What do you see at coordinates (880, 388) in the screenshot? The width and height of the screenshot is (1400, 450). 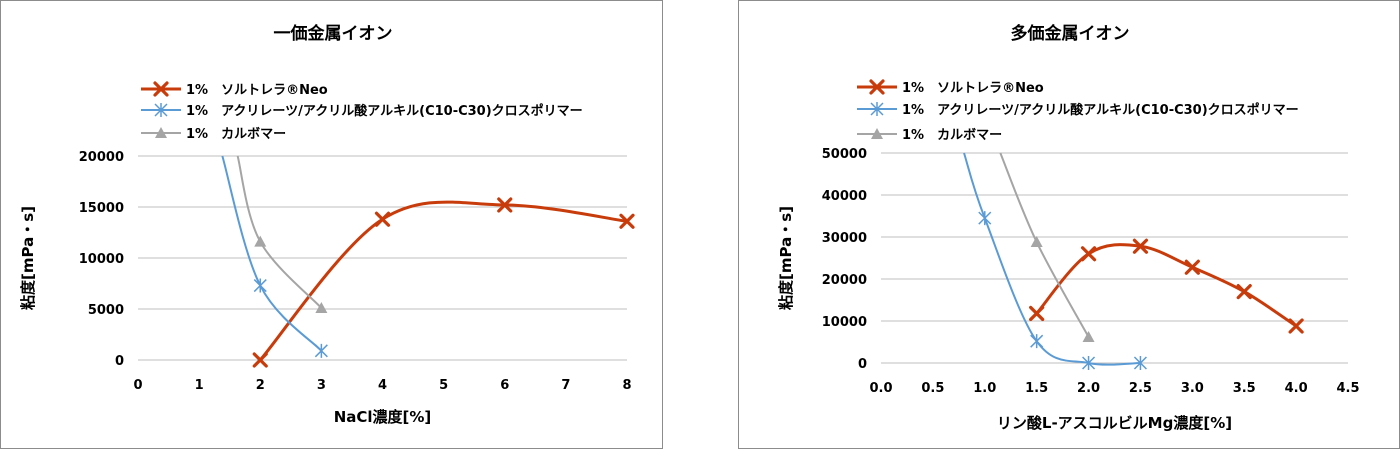 I see `x-tick-label: 0.0` at bounding box center [880, 388].